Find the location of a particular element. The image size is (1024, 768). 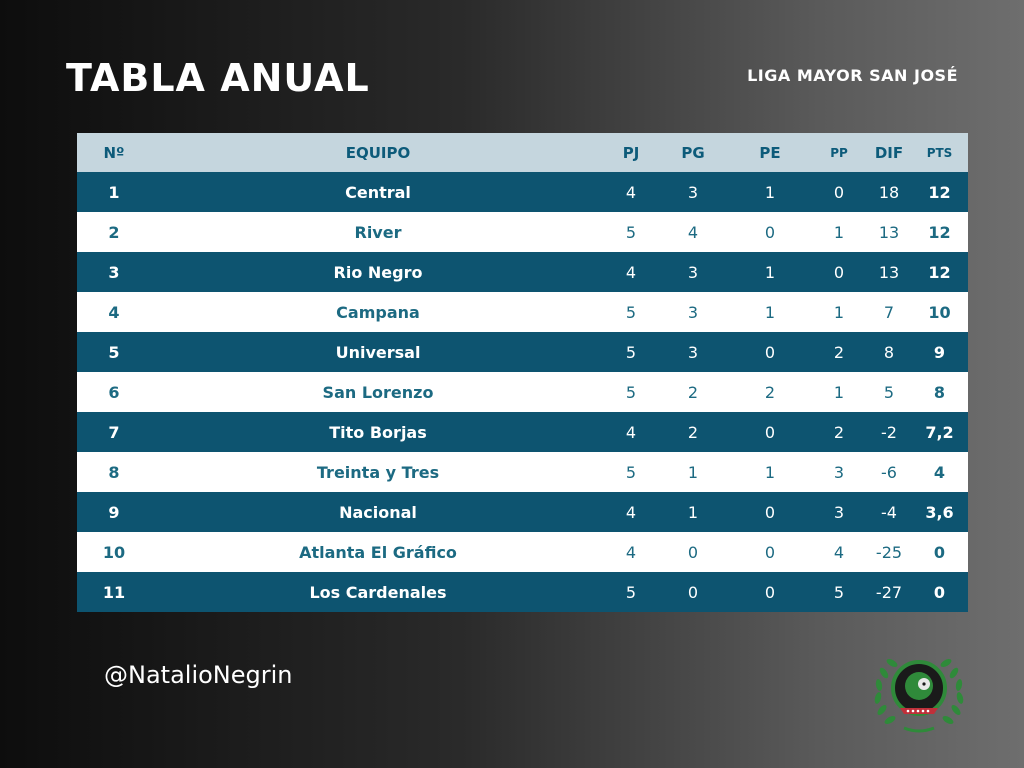

column-header-position: Nº is located at coordinates (114, 152).